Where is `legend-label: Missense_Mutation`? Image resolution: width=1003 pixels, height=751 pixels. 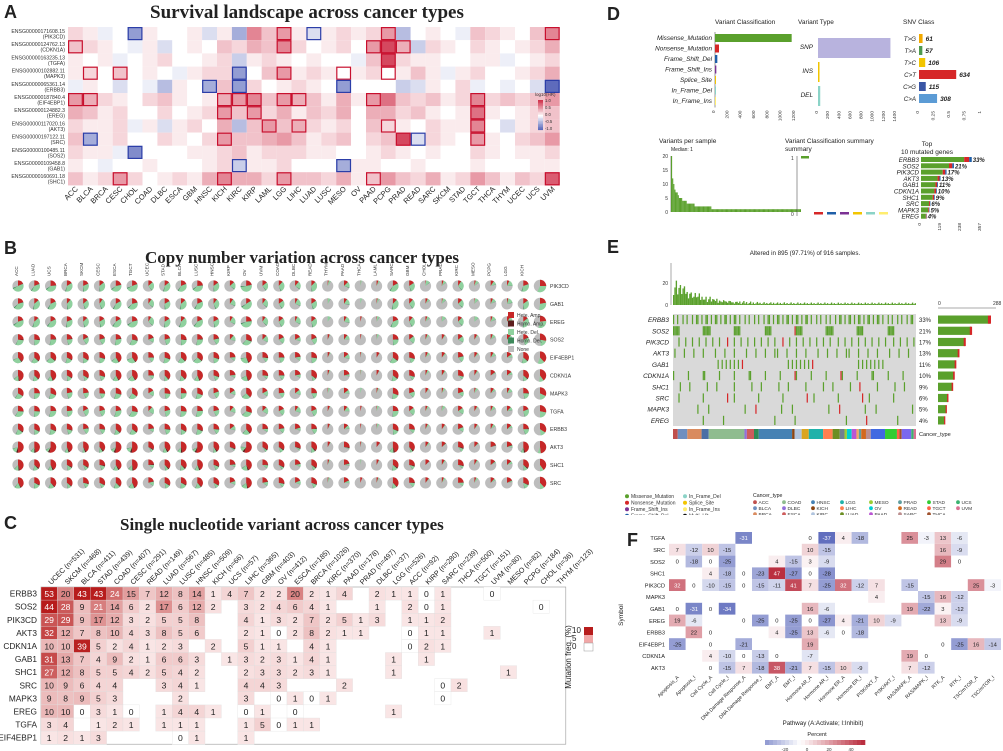 legend-label: Missense_Mutation is located at coordinates (652, 497).